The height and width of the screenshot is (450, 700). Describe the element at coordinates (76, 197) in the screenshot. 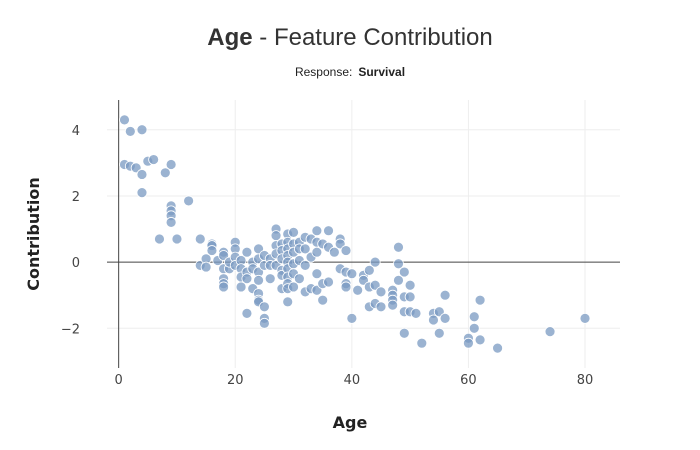

I see `y-tick-label: 2` at that location.